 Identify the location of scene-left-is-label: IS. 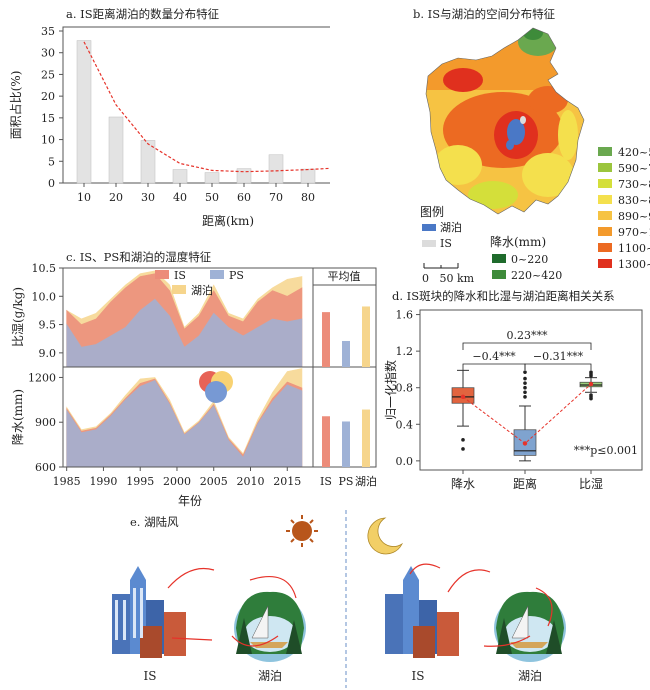
(150, 676).